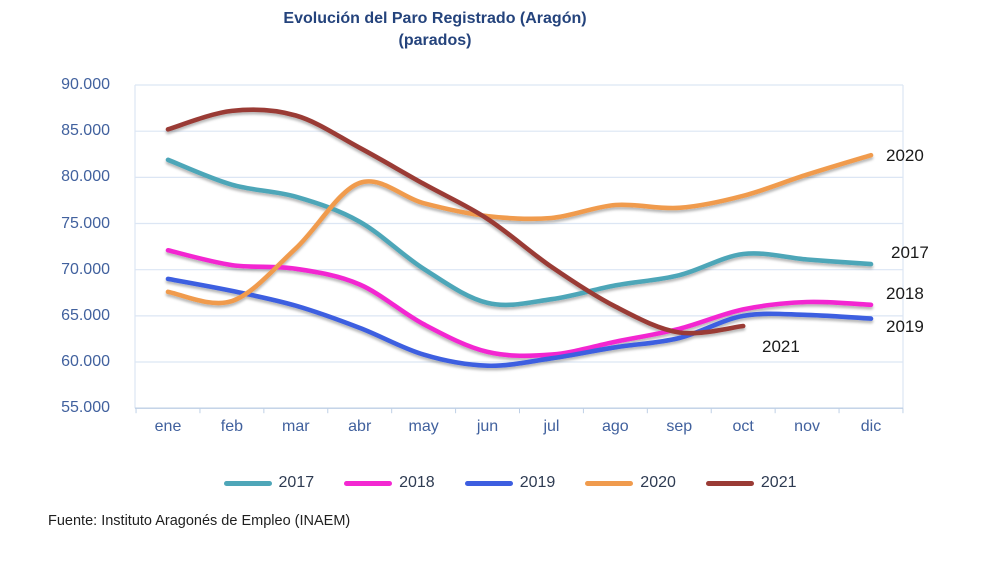 The image size is (1000, 566). What do you see at coordinates (85, 315) in the screenshot?
I see `y-tick-label: 65.000` at bounding box center [85, 315].